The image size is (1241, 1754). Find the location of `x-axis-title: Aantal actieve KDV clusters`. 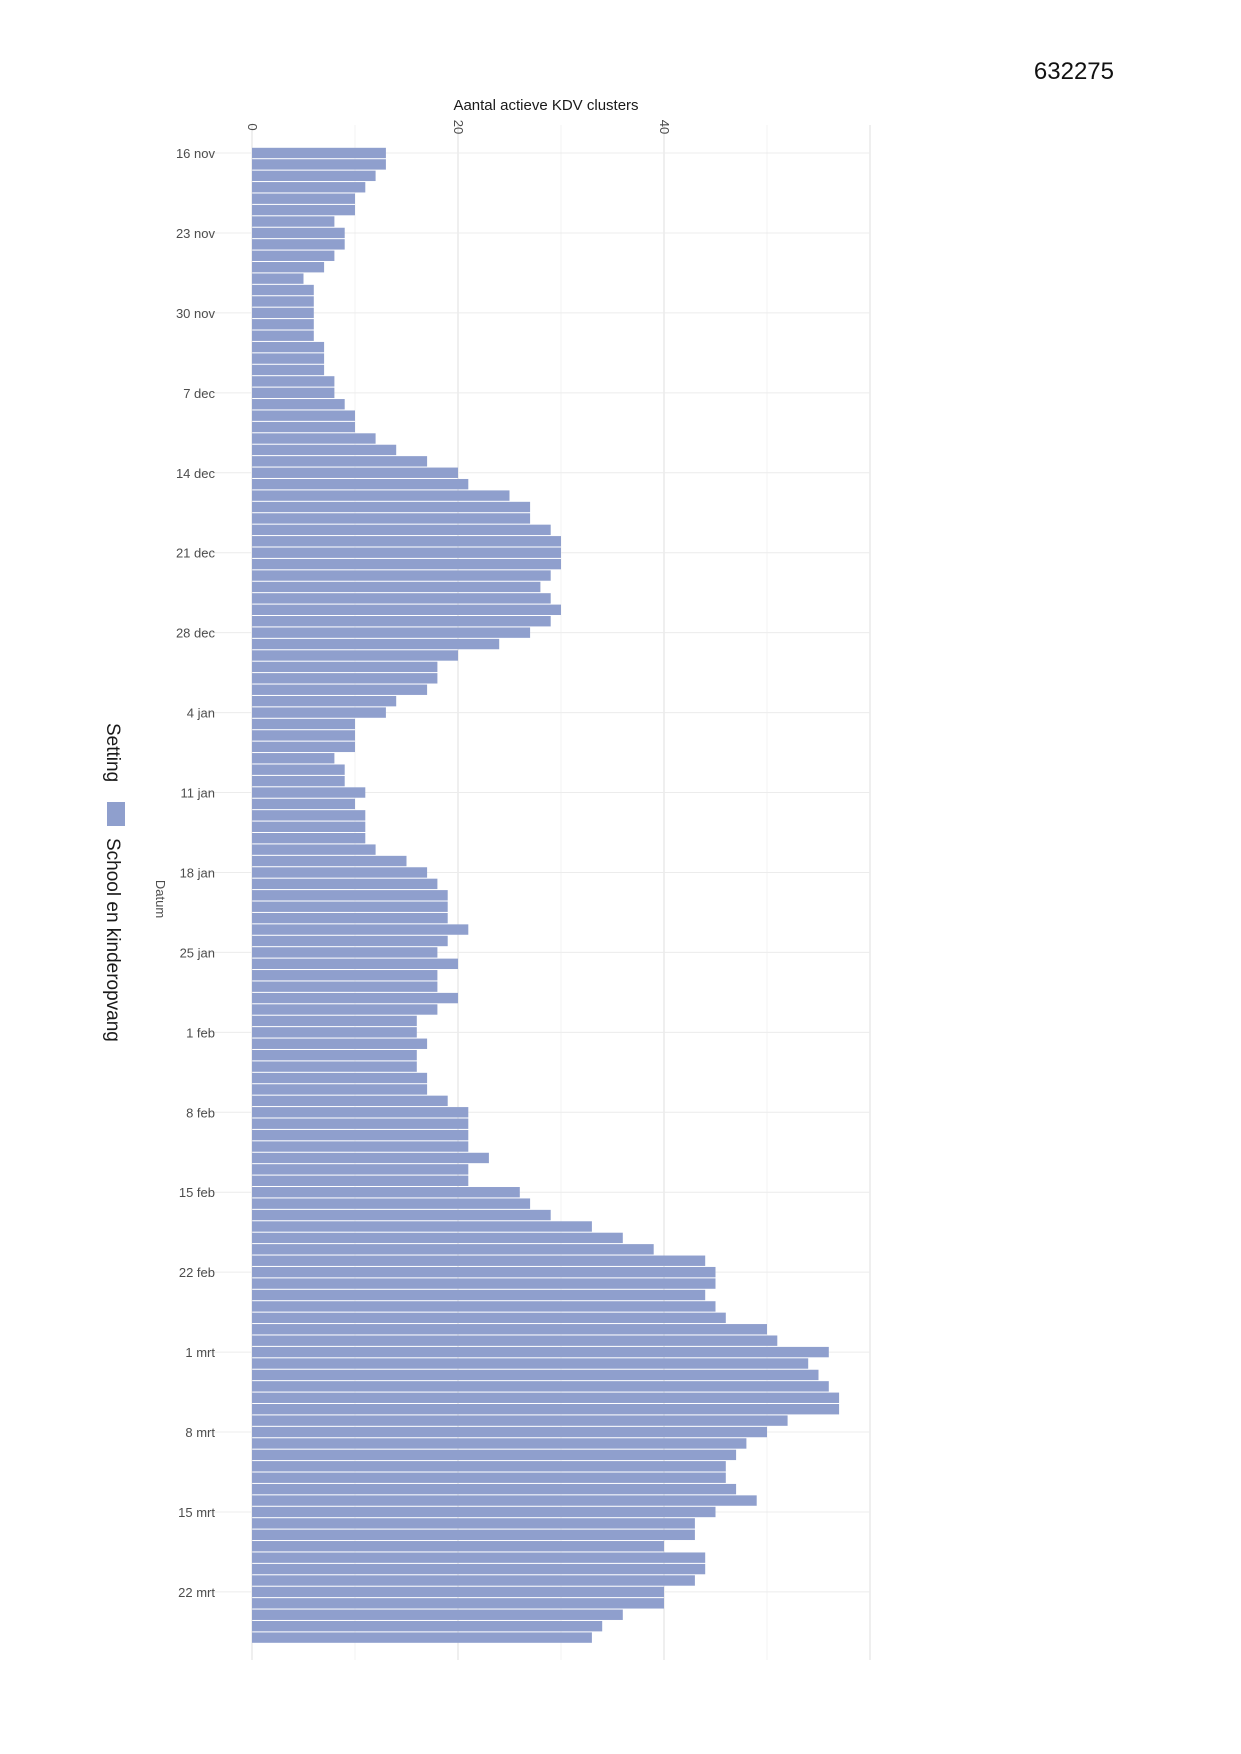

x-axis-title: Aantal actieve KDV clusters is located at coordinates (545, 105).